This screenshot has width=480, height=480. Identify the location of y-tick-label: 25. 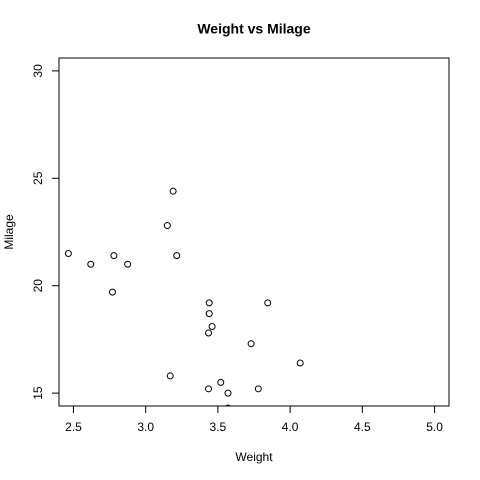
(38, 178).